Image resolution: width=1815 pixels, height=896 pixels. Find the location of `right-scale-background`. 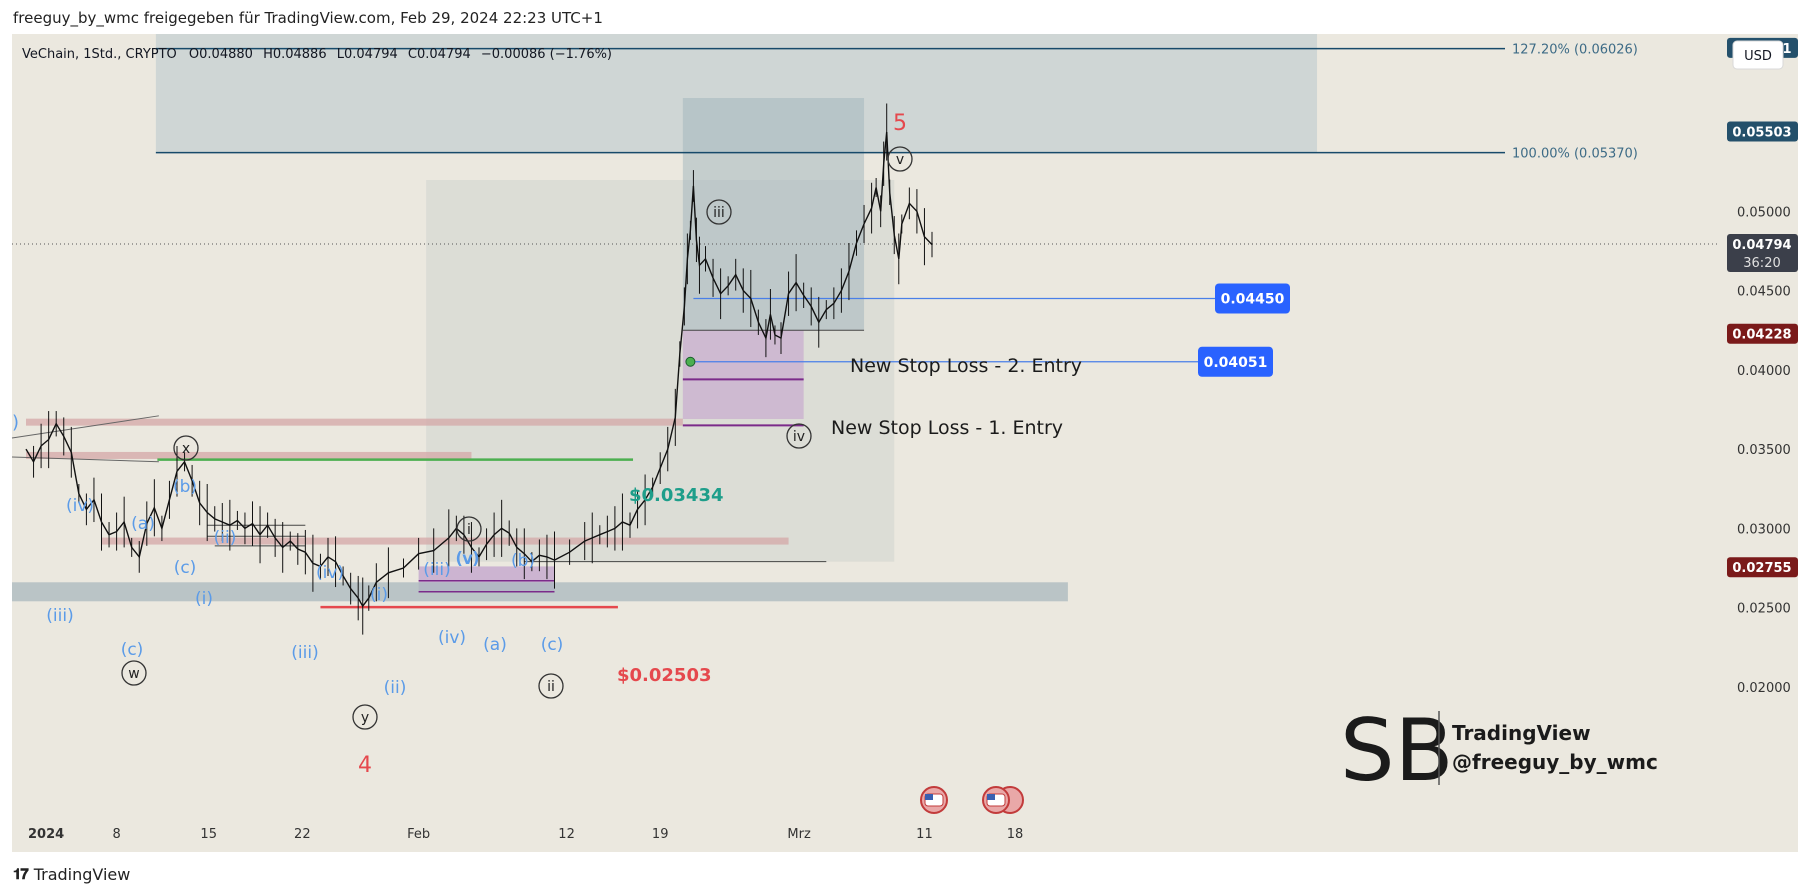

right-scale-background is located at coordinates (1759, 443).